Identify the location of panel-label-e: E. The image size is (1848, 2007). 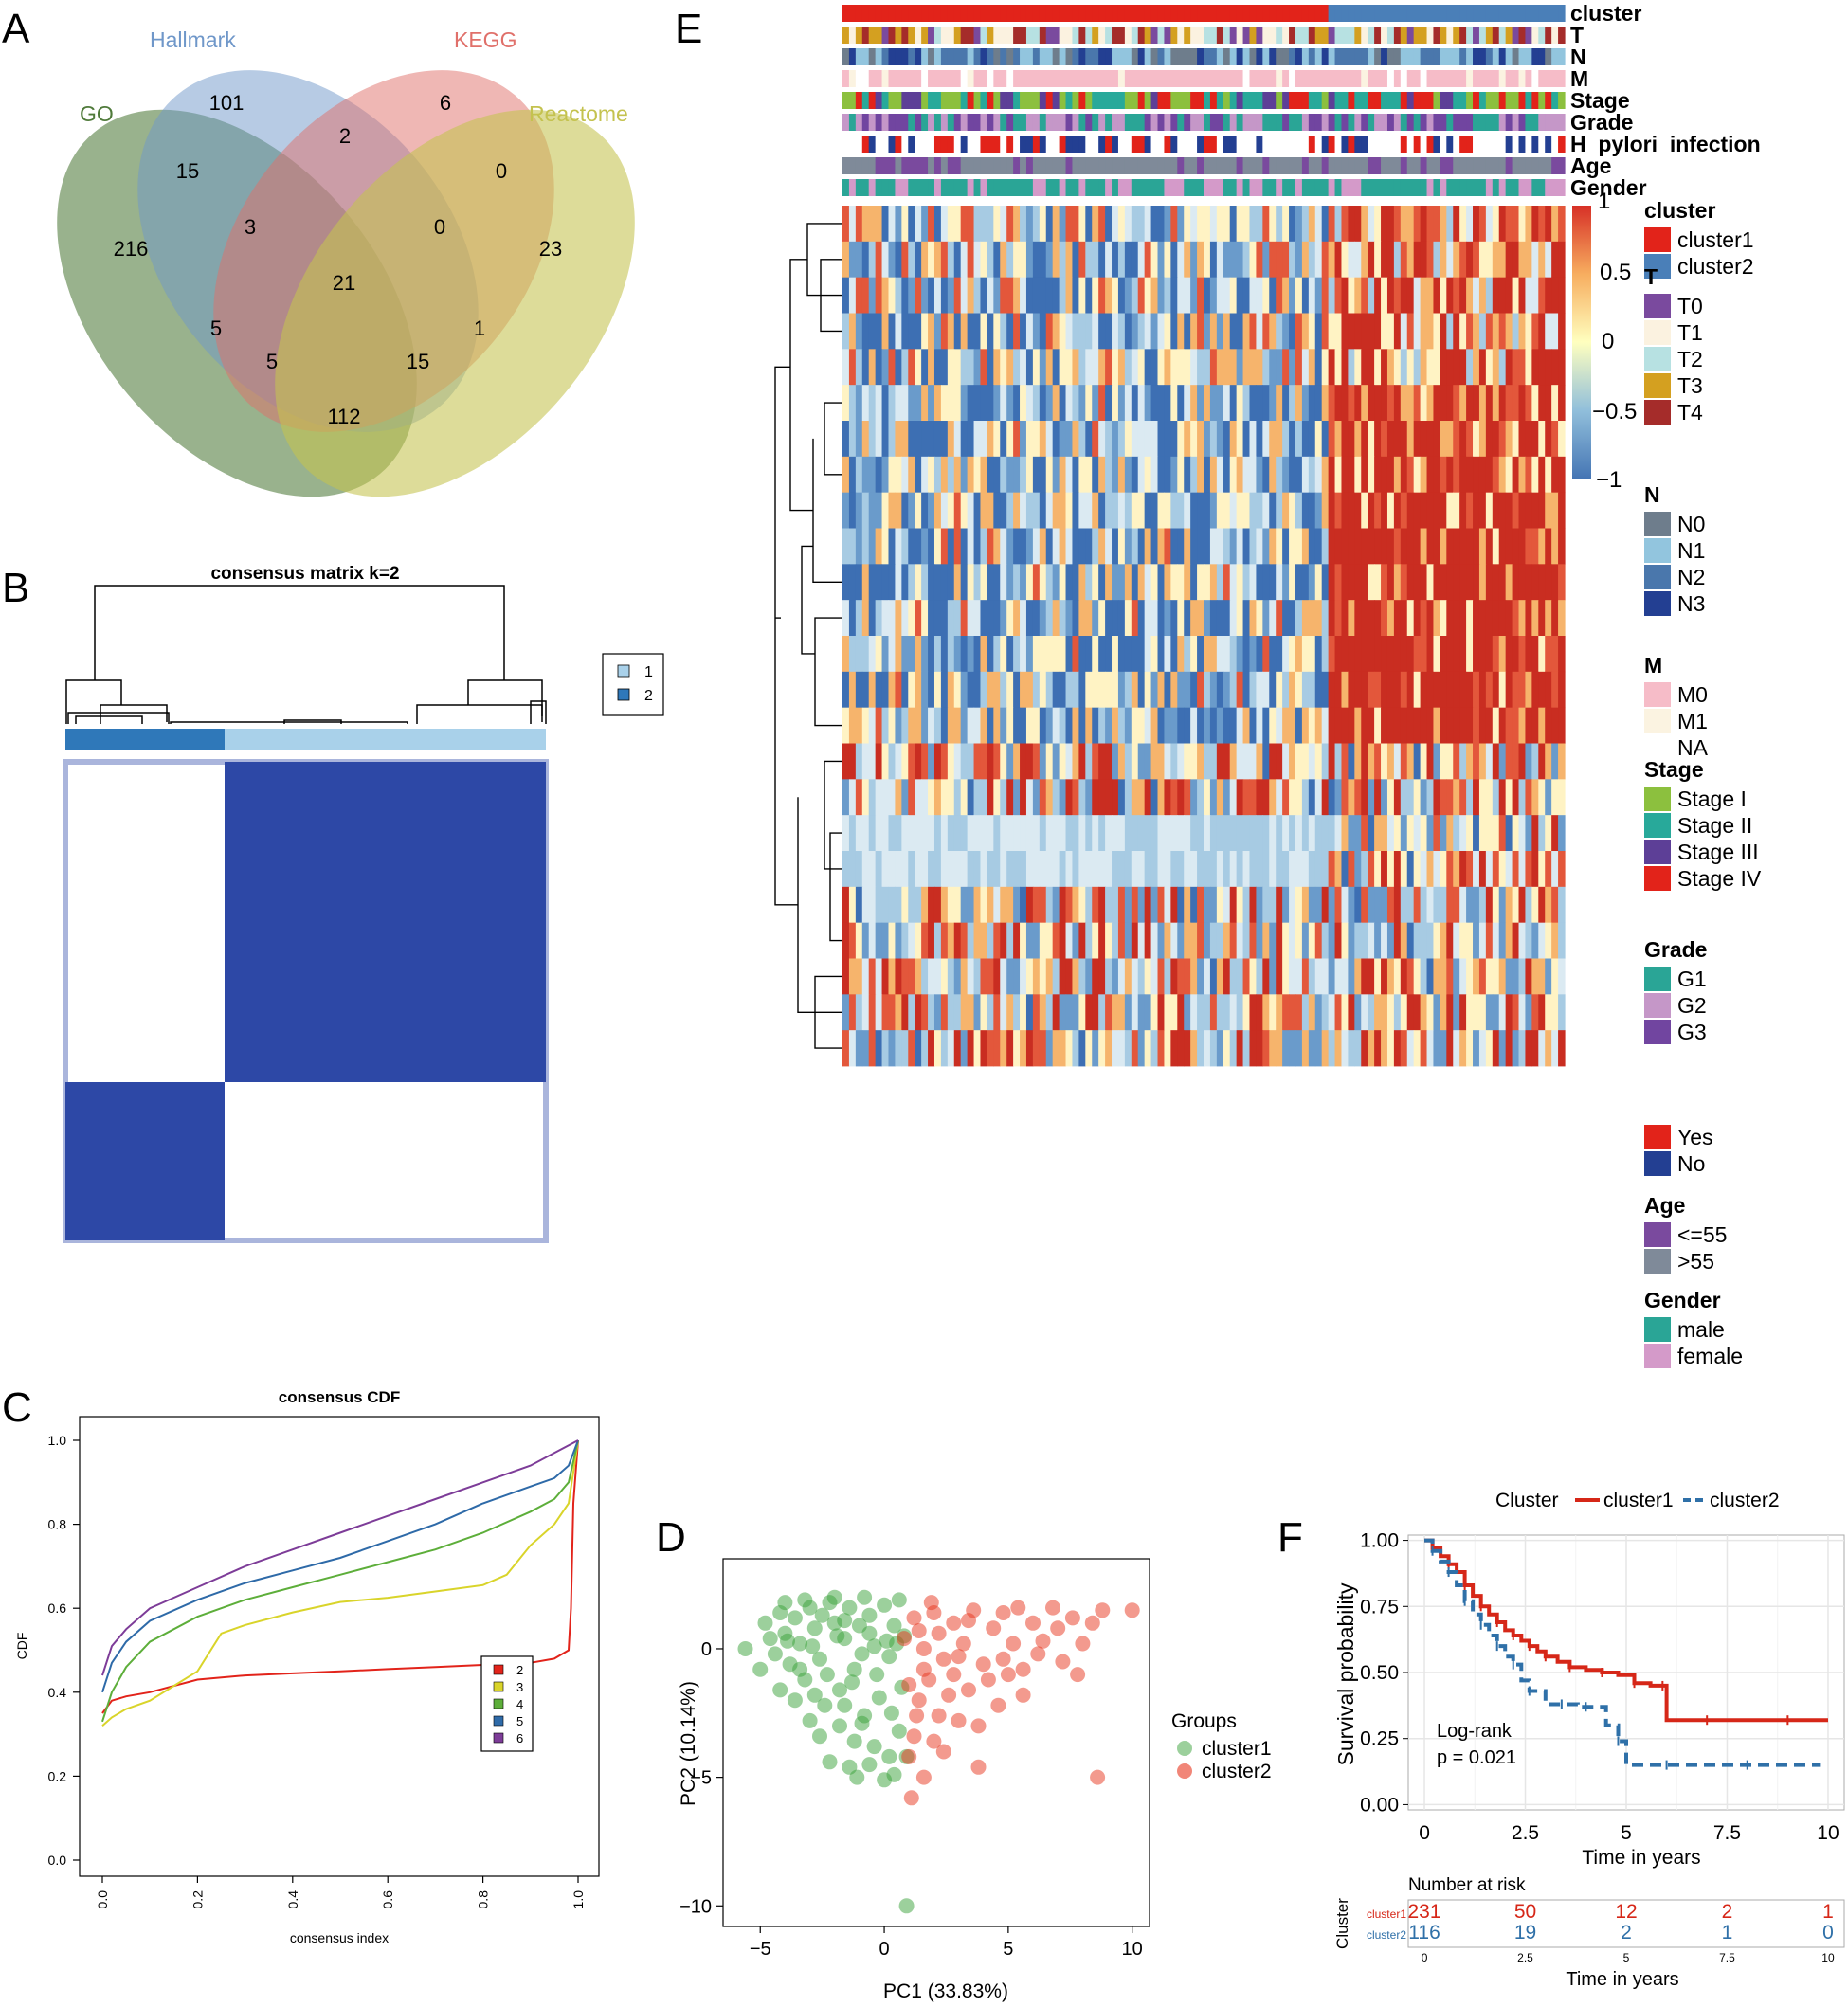
(689, 29).